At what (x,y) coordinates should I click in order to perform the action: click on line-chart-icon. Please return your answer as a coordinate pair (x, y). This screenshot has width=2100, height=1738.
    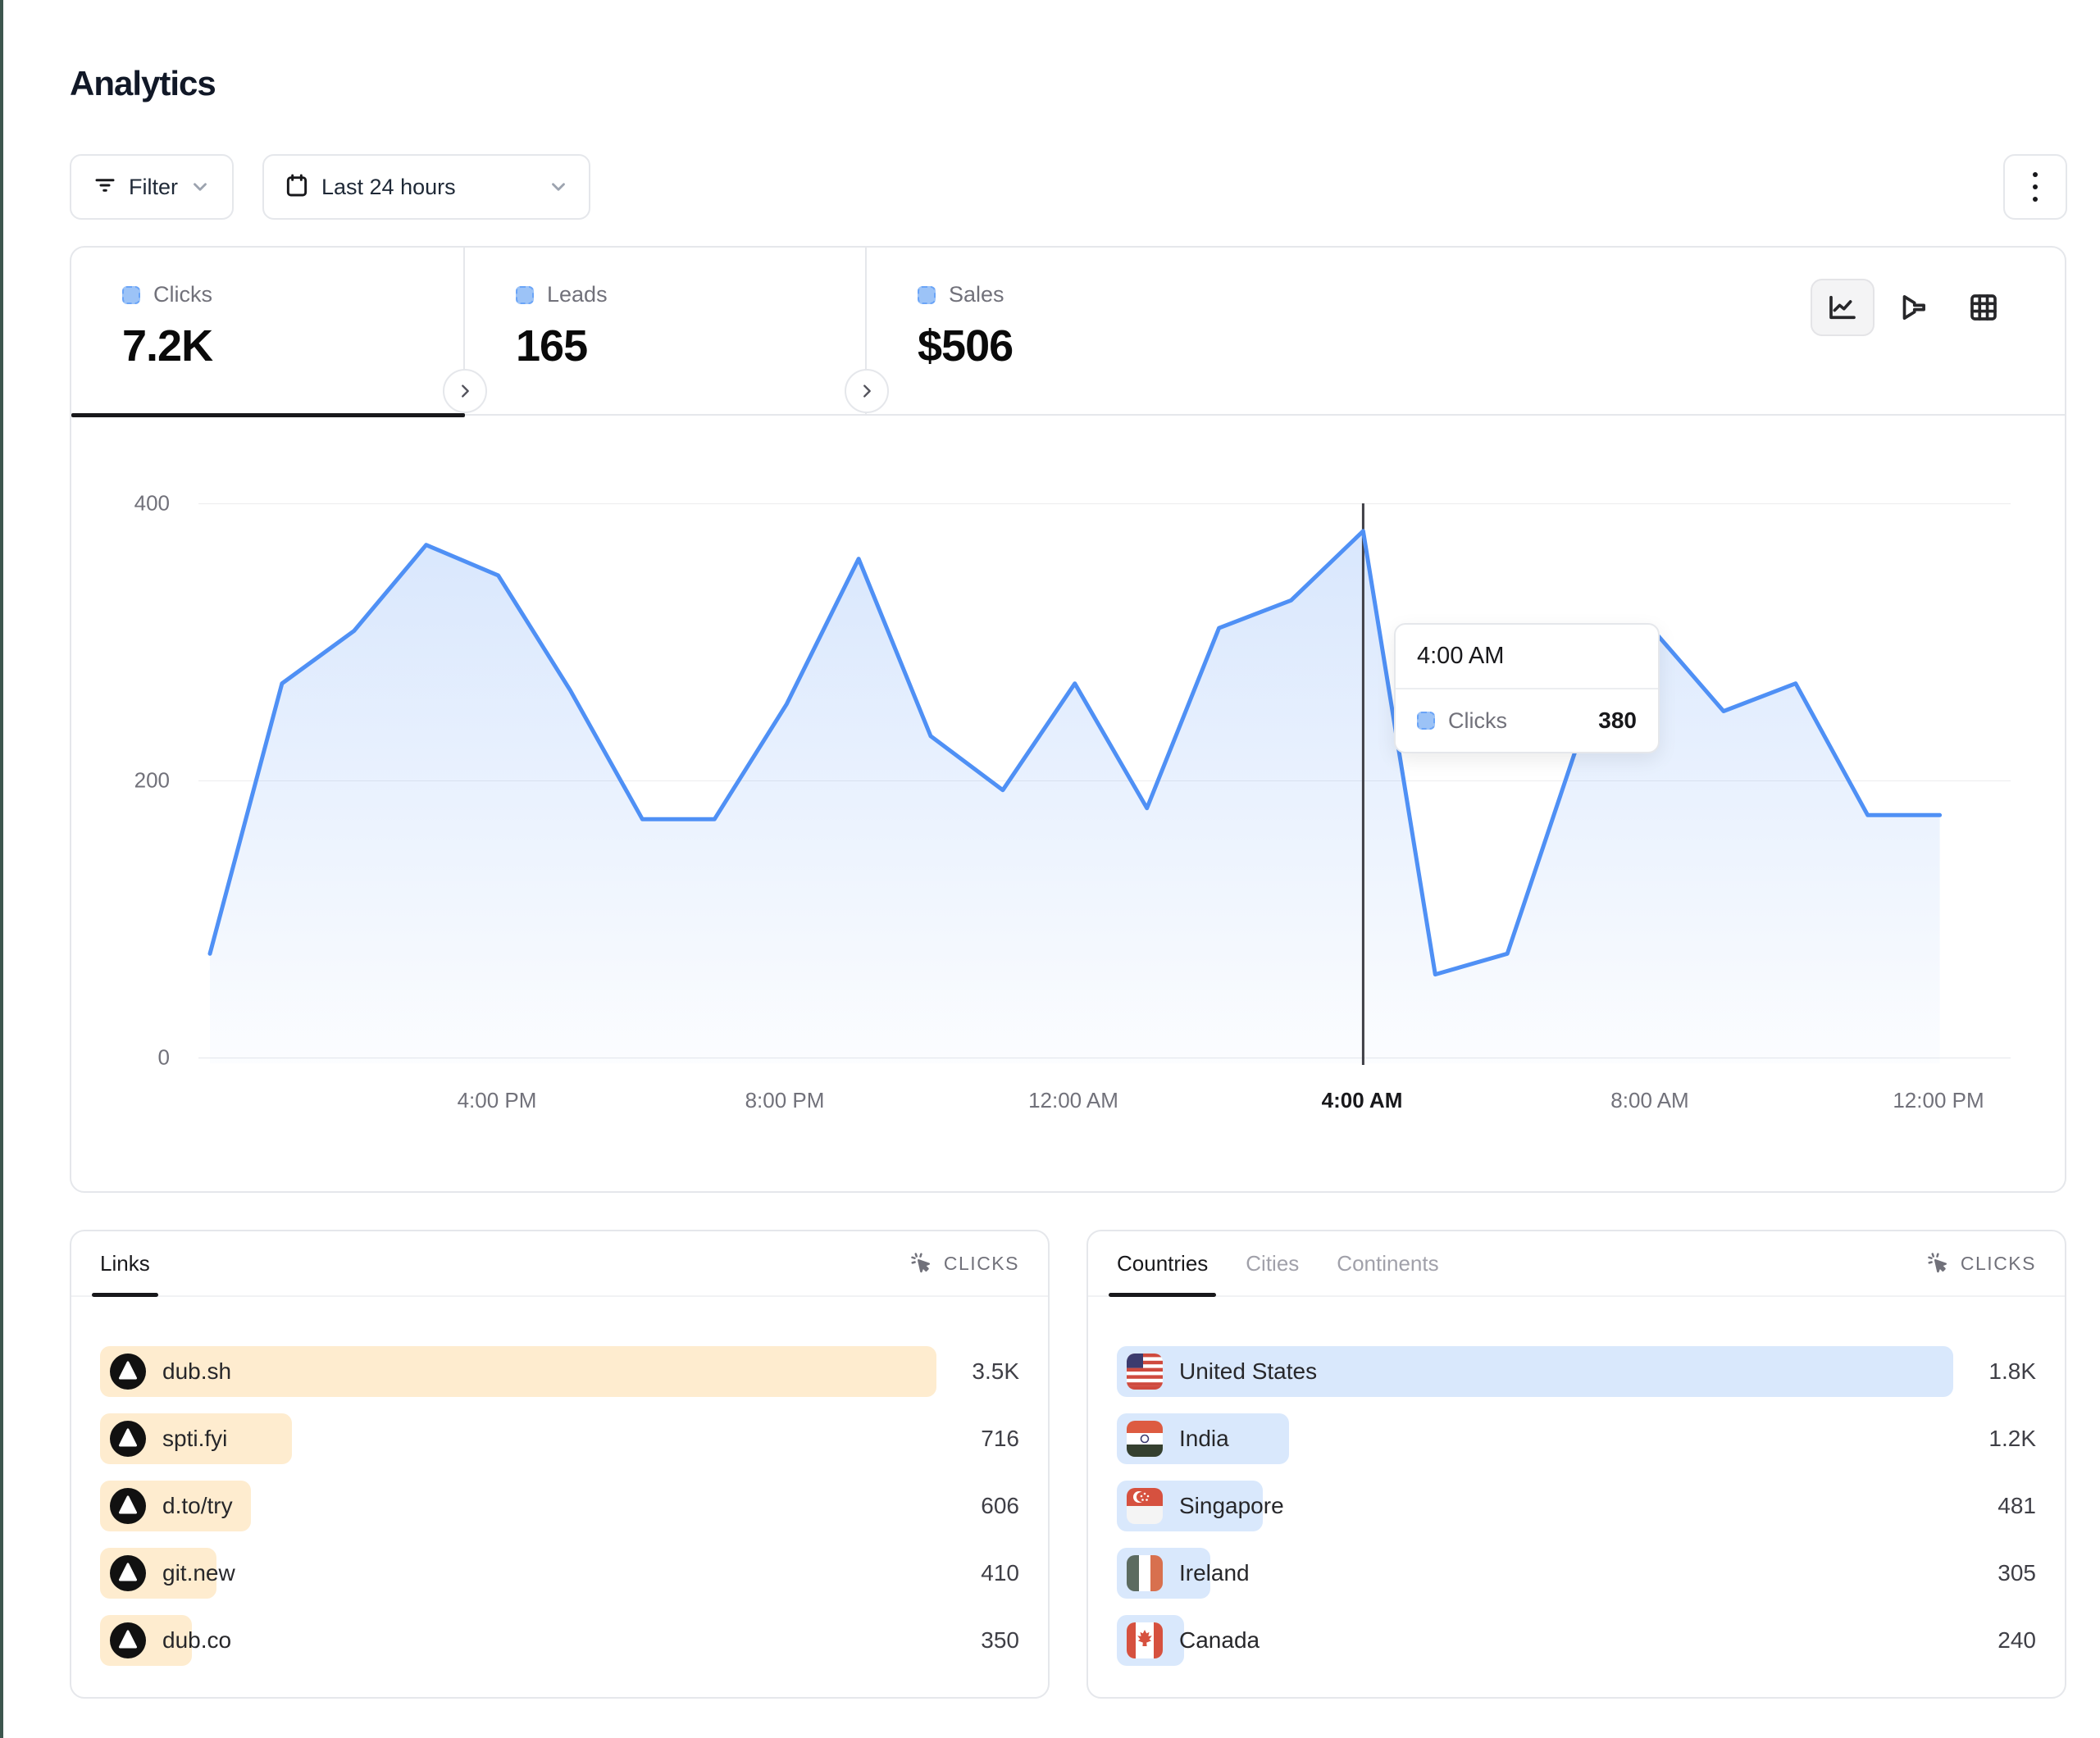
    Looking at the image, I should click on (1842, 307).